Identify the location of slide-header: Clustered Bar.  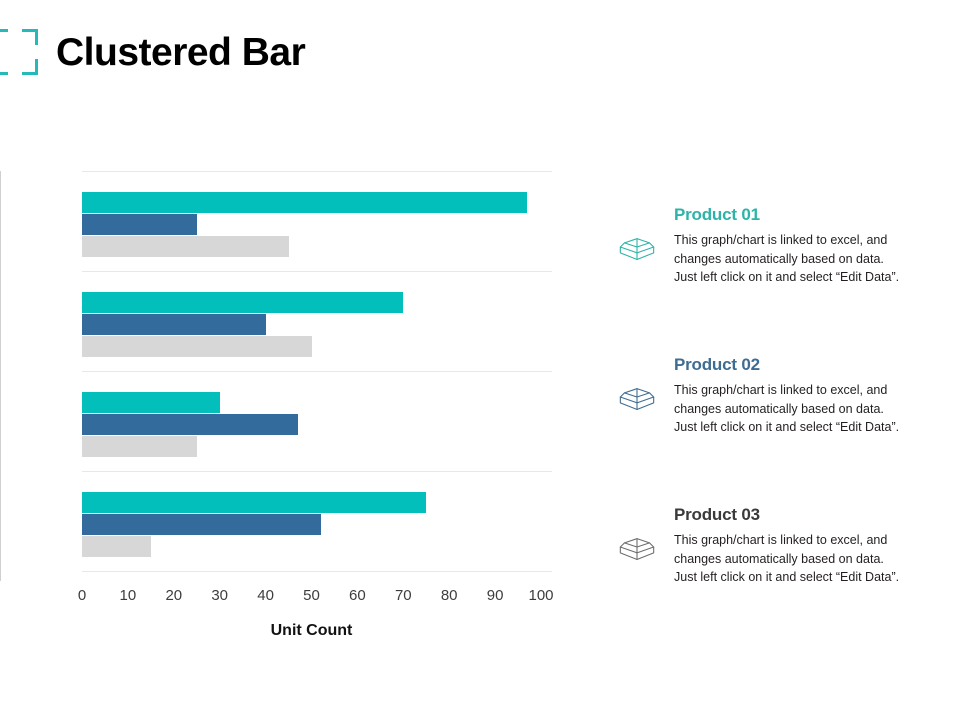
(153, 52).